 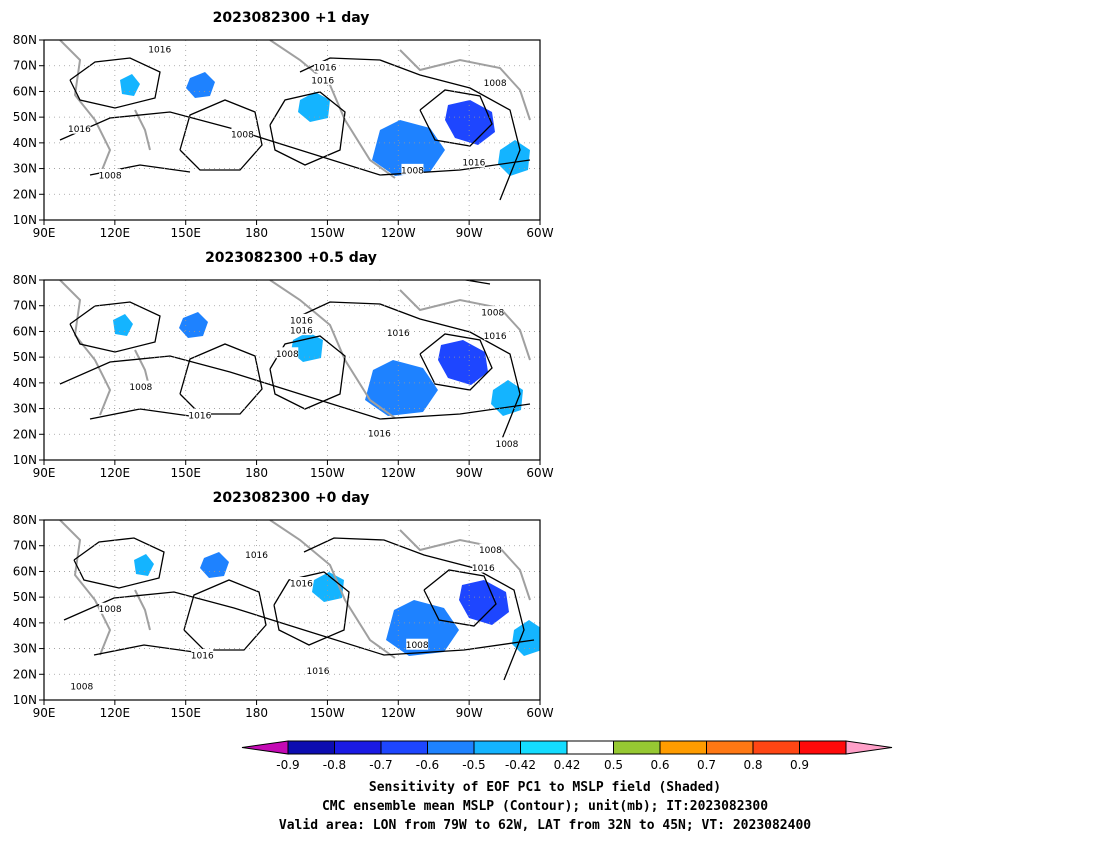 What do you see at coordinates (473, 765) in the screenshot?
I see `colorbar-tick-label: -0.5` at bounding box center [473, 765].